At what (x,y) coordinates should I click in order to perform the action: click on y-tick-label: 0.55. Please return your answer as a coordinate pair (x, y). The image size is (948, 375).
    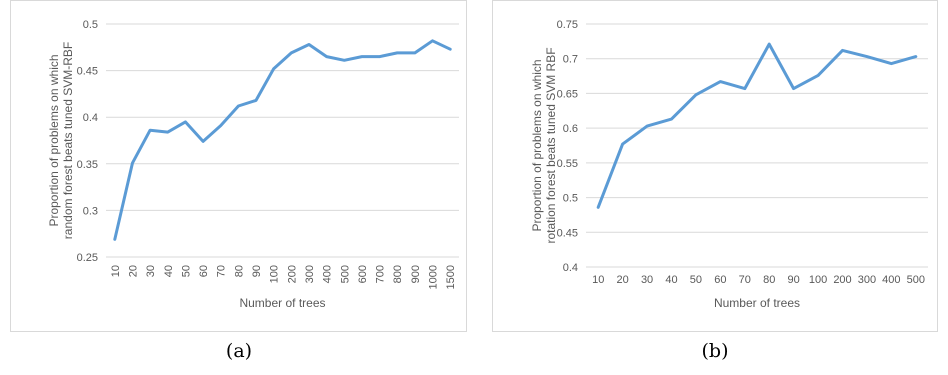
    Looking at the image, I should click on (567, 164).